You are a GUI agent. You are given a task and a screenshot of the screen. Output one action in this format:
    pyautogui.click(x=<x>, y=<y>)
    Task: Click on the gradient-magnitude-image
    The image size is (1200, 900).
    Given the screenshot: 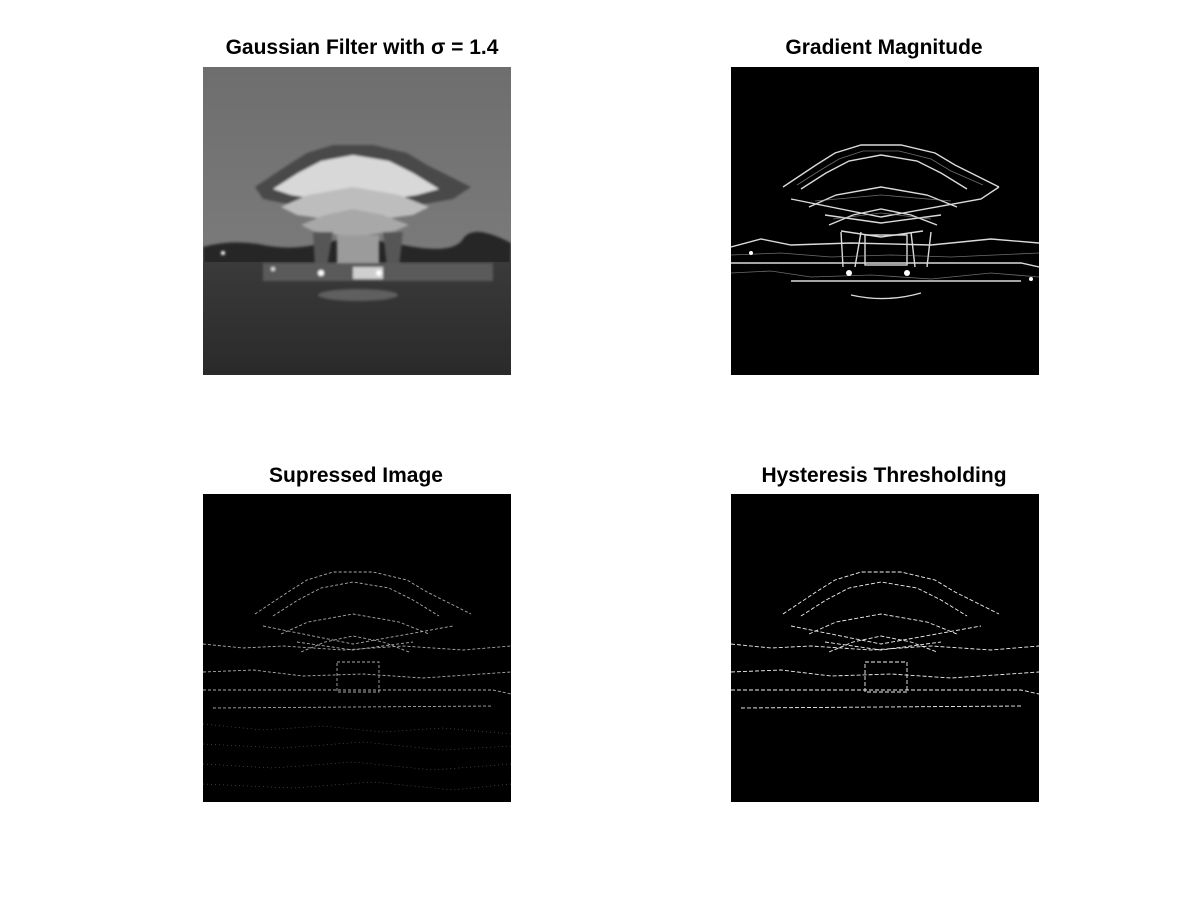 What is the action you would take?
    pyautogui.click(x=885, y=221)
    